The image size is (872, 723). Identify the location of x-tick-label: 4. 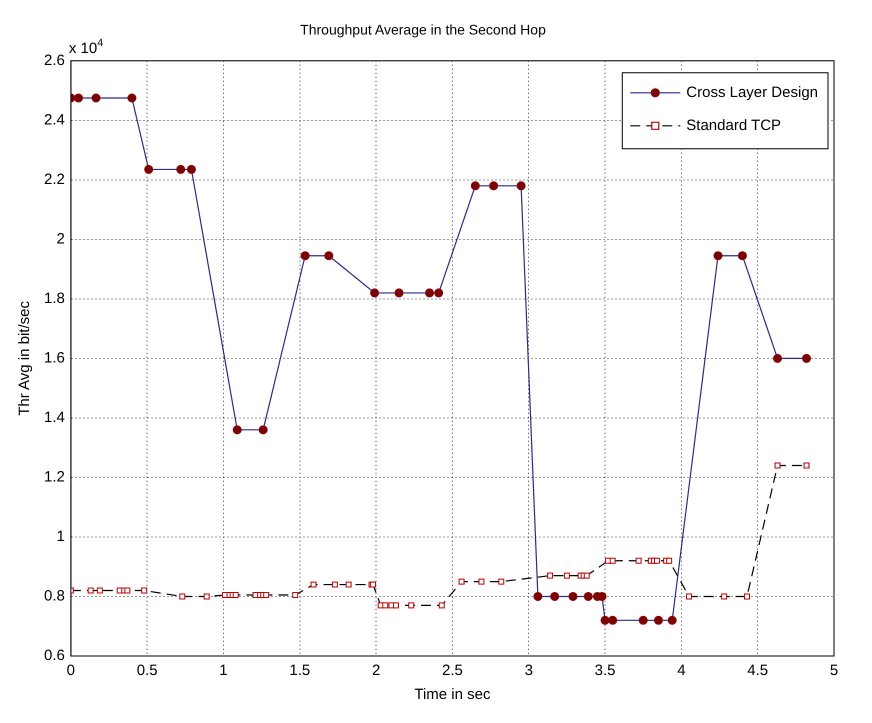
(681, 671).